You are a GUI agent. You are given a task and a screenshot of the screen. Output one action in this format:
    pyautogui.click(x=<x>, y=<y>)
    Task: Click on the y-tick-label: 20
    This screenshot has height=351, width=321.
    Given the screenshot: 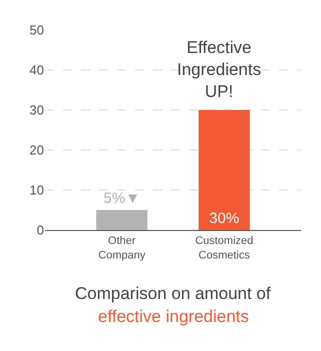 What is the action you would take?
    pyautogui.click(x=37, y=150)
    